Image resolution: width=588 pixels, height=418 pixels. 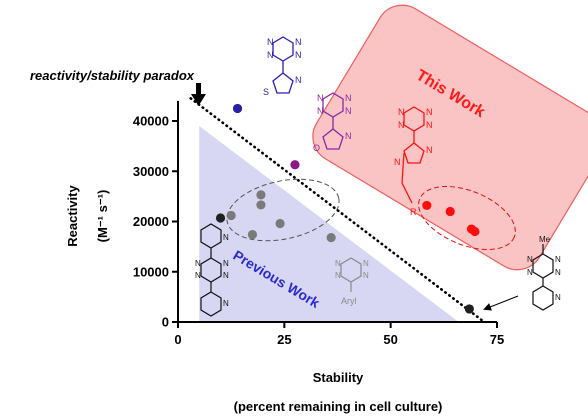 I want to click on x-tick-label: 0, so click(x=177, y=339).